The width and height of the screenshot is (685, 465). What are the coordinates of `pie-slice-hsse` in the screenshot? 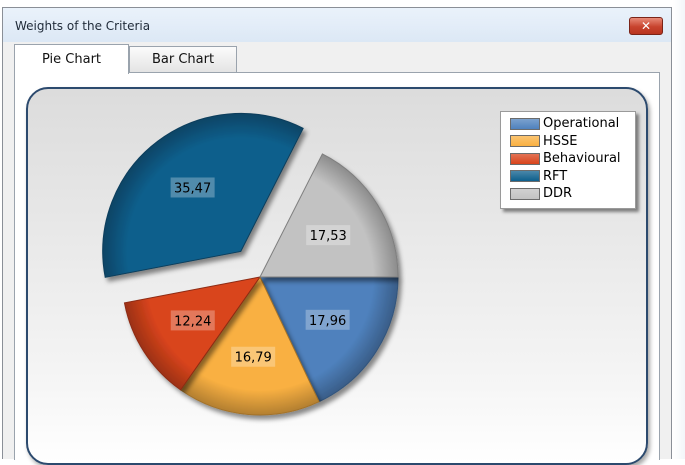 It's located at (249, 346).